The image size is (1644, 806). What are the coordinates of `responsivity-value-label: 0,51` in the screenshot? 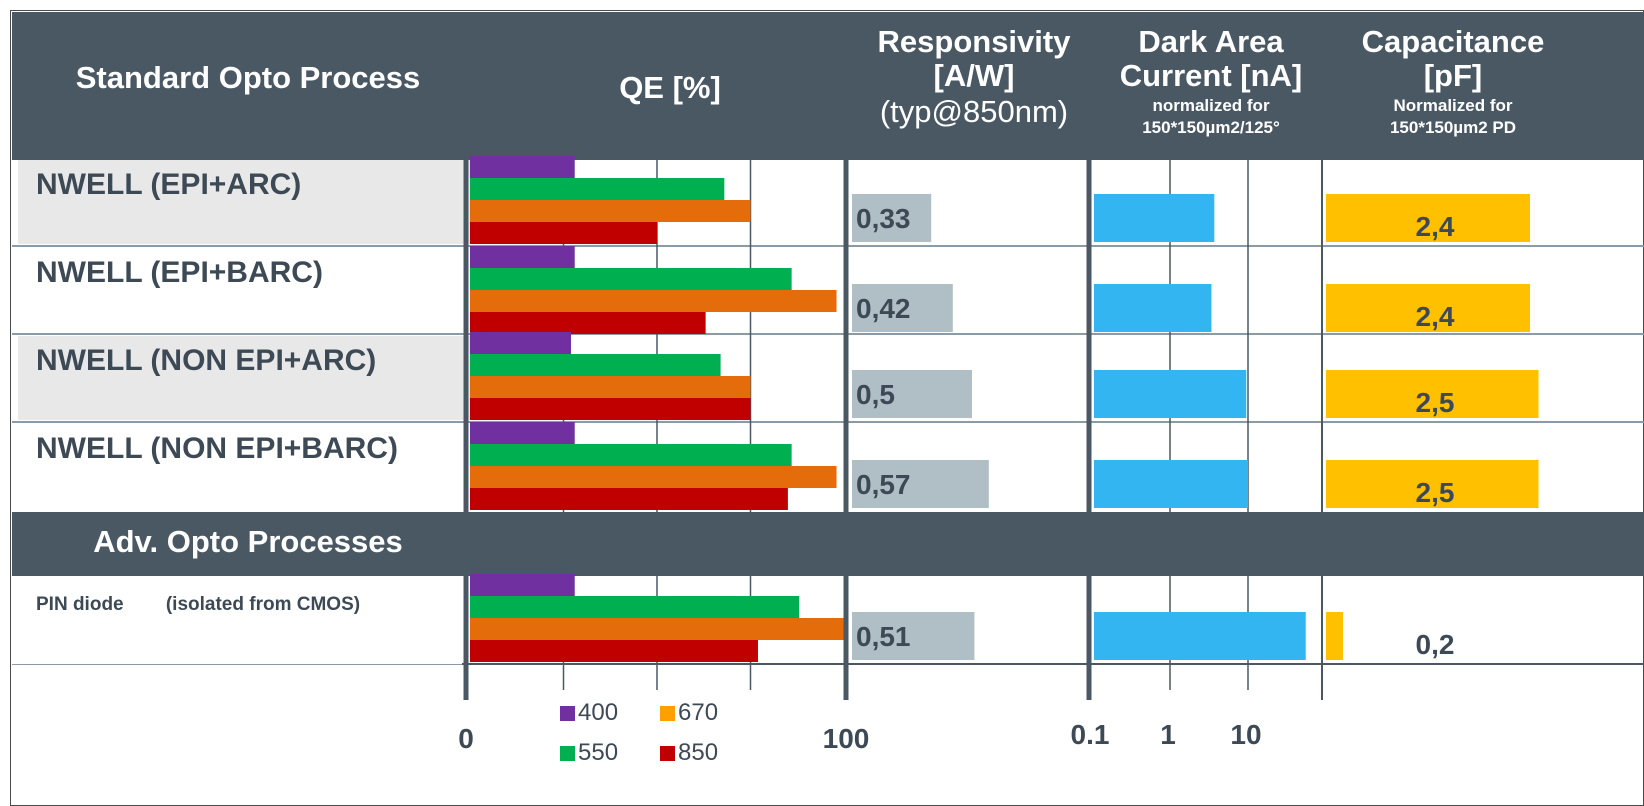 It's located at (883, 636).